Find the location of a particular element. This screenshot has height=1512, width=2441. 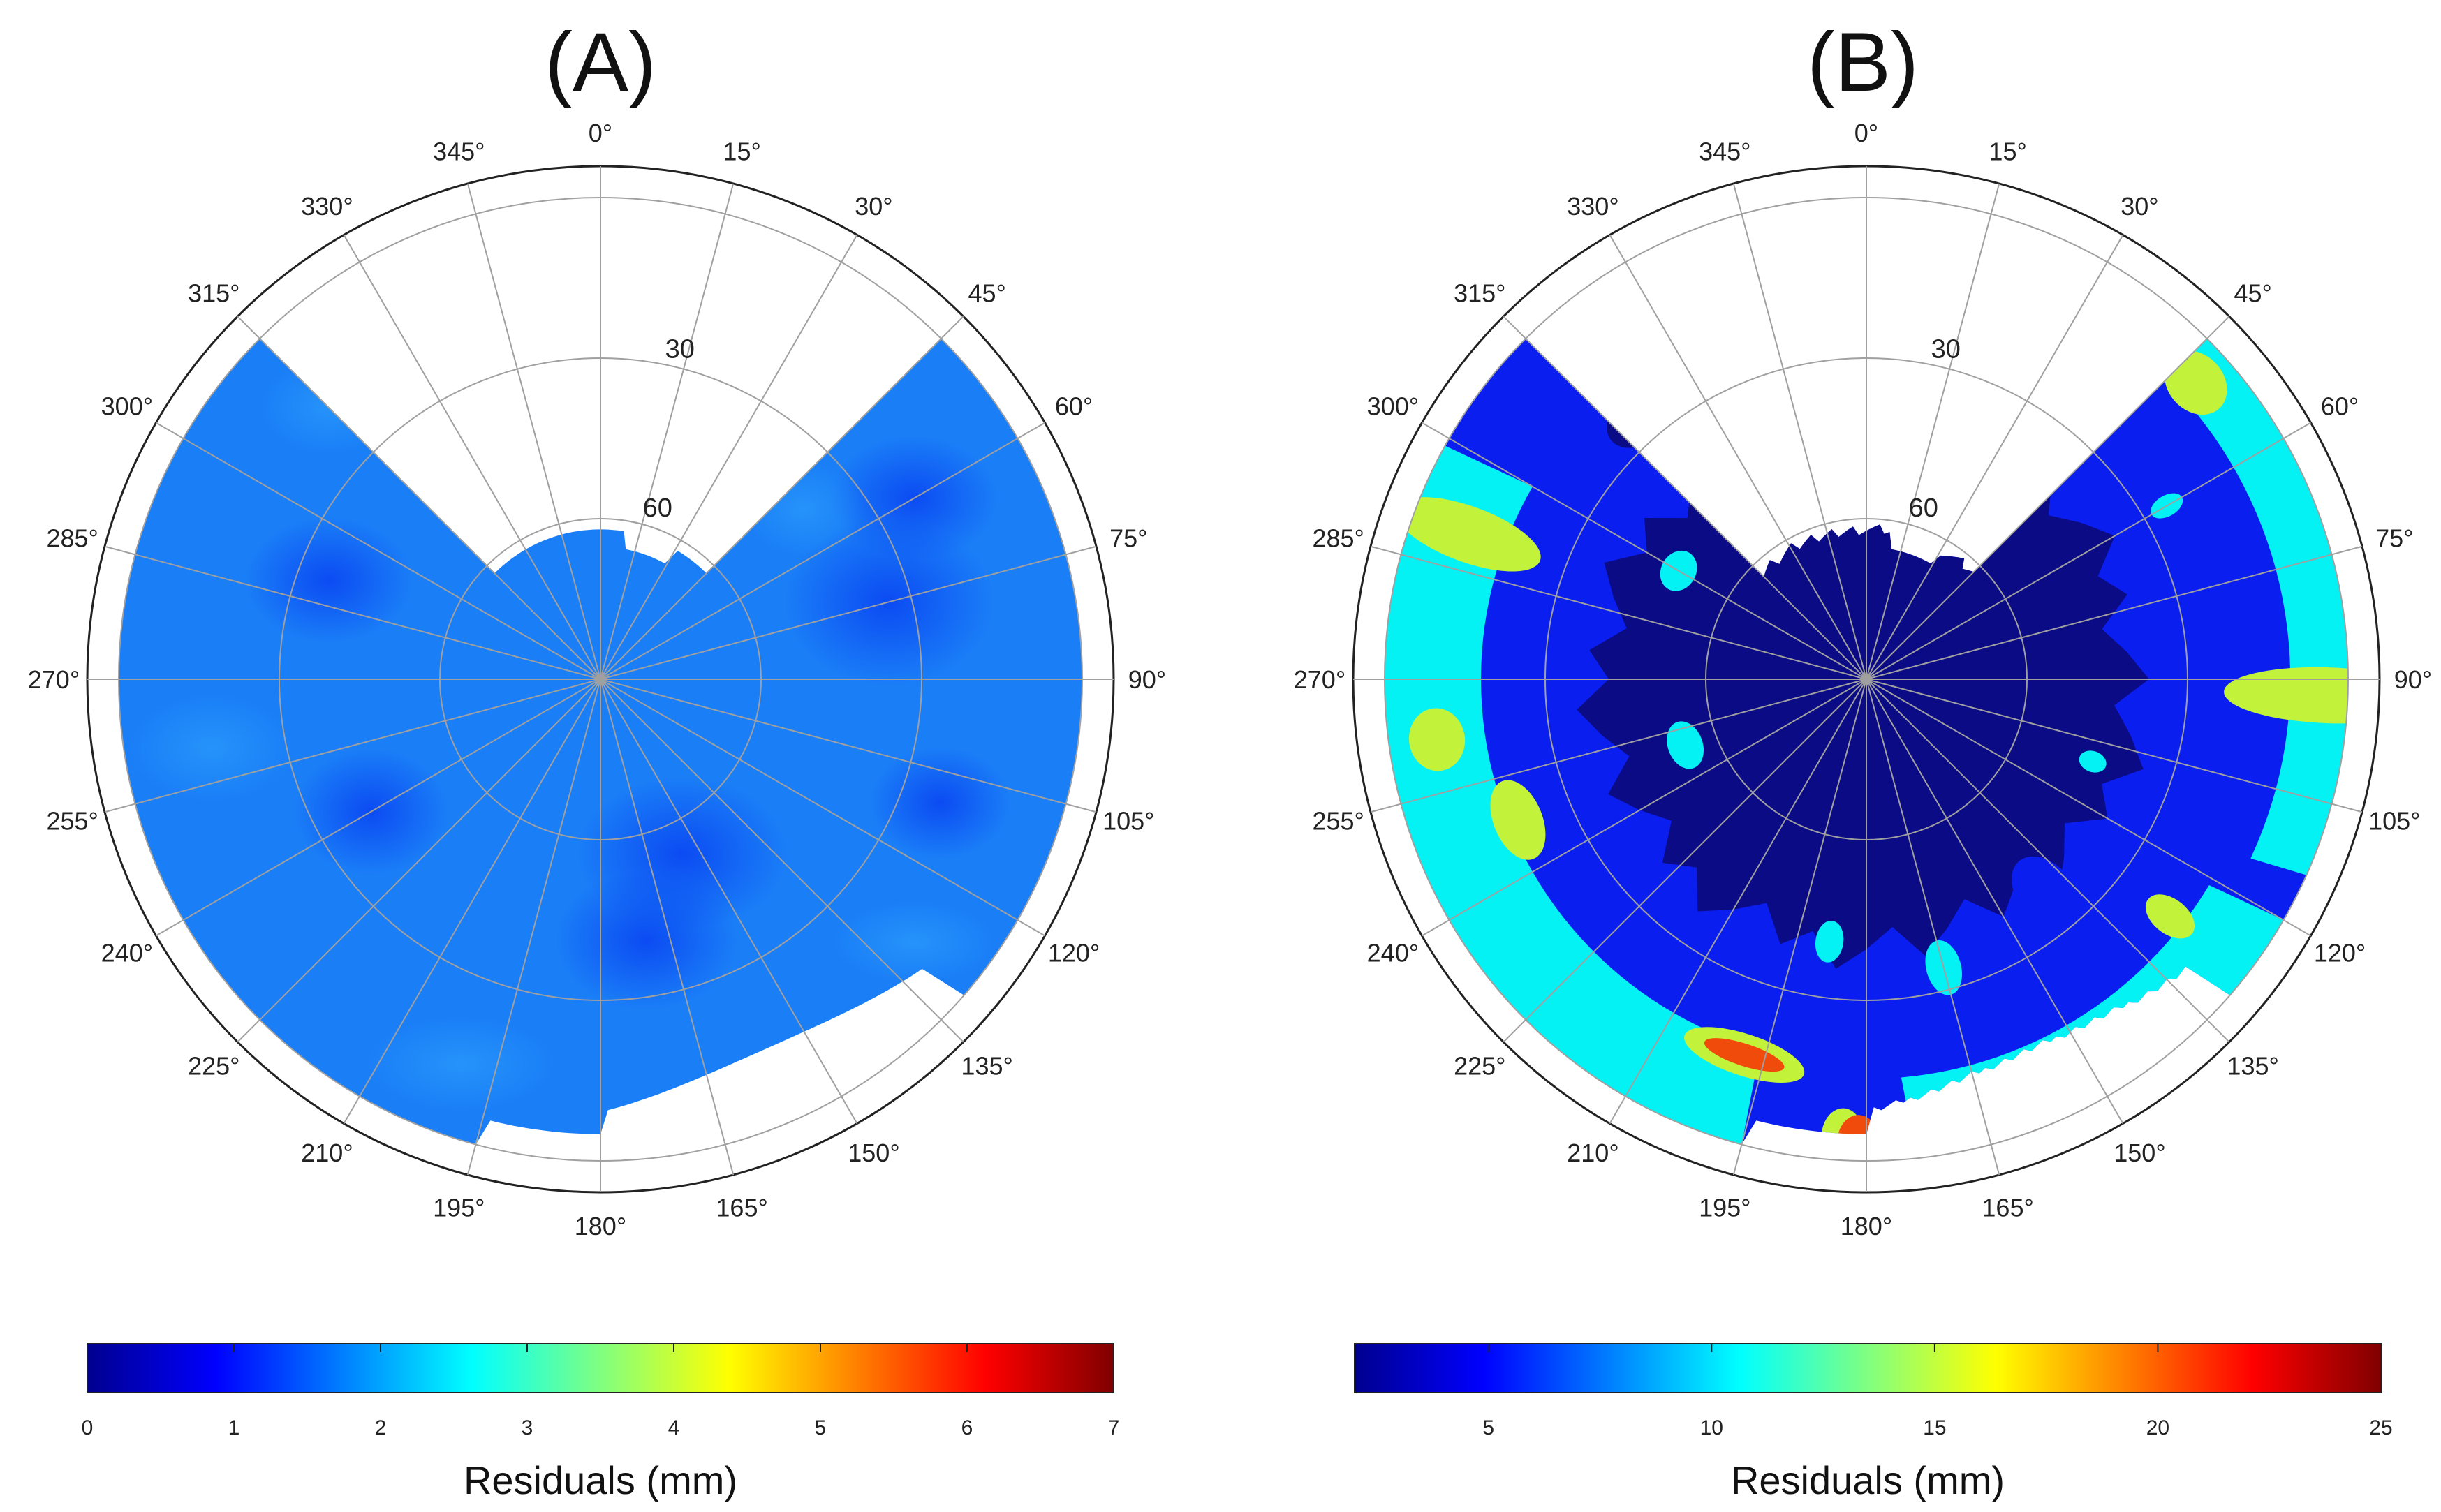

panel-b-elevation-label-60: 60 is located at coordinates (1923, 508).